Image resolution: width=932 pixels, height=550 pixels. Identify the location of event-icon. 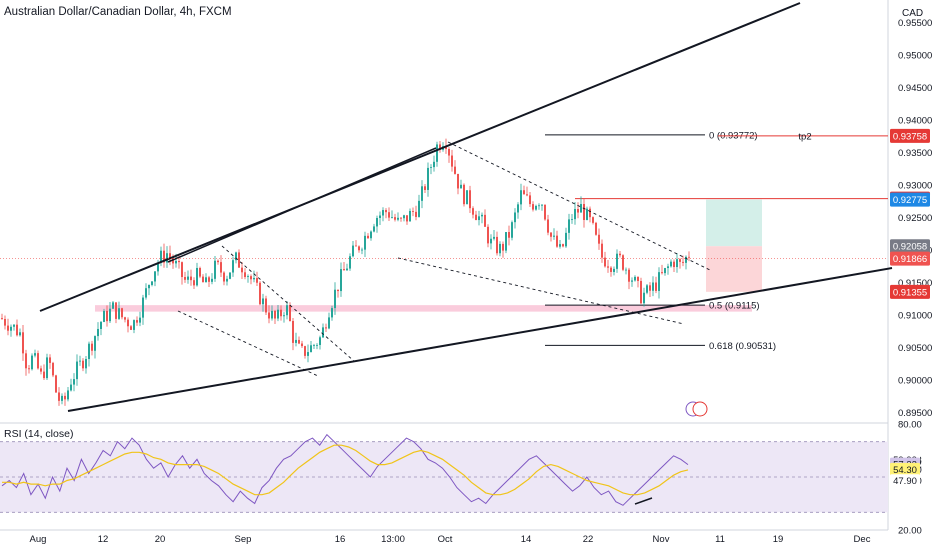
(700, 409).